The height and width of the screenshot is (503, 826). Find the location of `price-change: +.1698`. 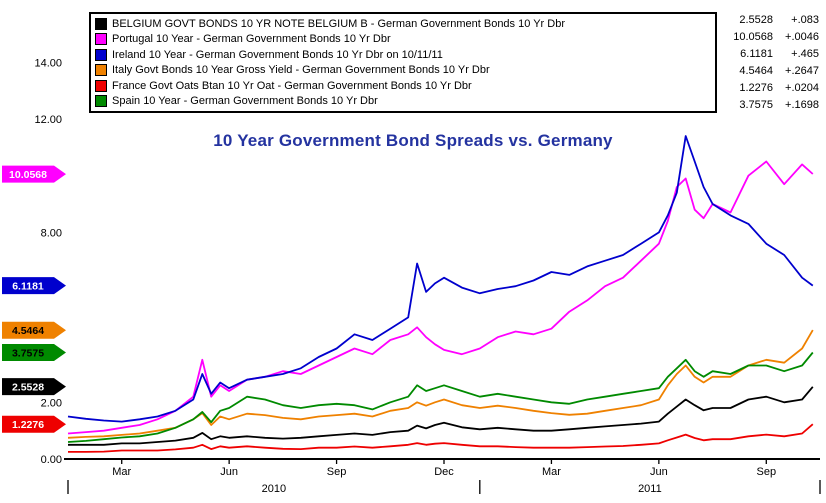

price-change: +.1698 is located at coordinates (802, 104).